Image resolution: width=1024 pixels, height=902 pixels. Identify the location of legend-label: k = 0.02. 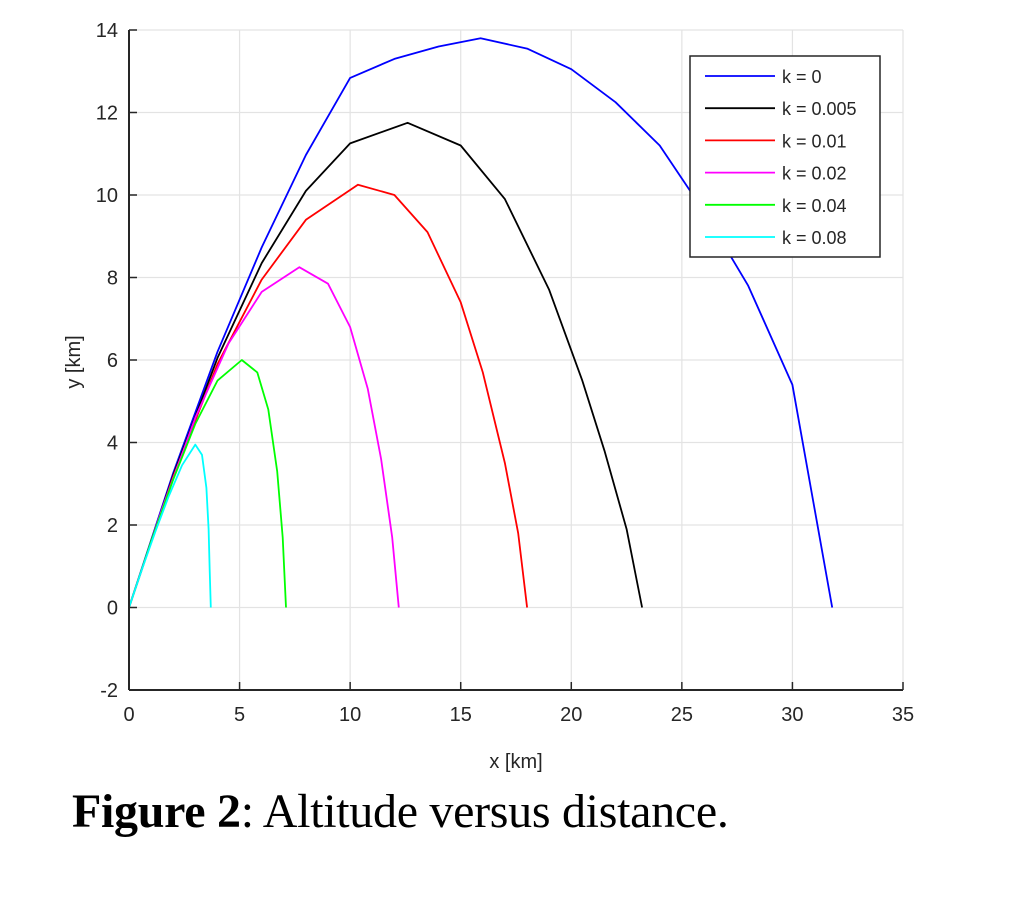
(814, 174).